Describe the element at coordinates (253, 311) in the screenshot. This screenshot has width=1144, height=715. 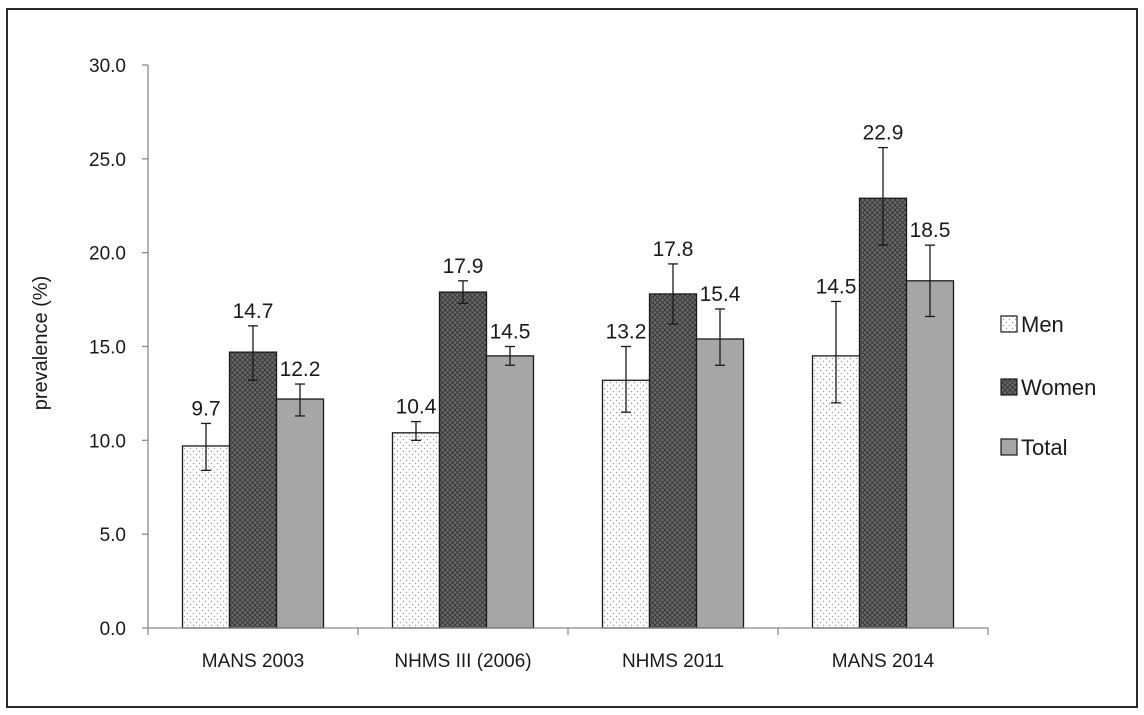
I see `data-label-women: 14.7` at that location.